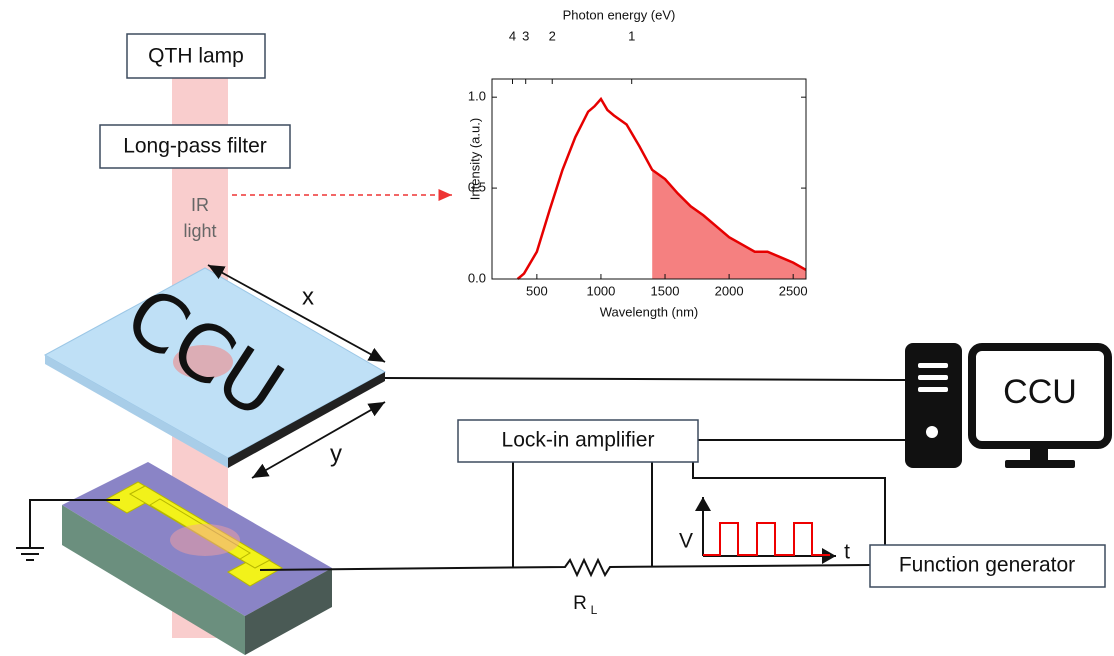  Describe the element at coordinates (552, 35) in the screenshot. I see `top-tick-label: 2` at that location.